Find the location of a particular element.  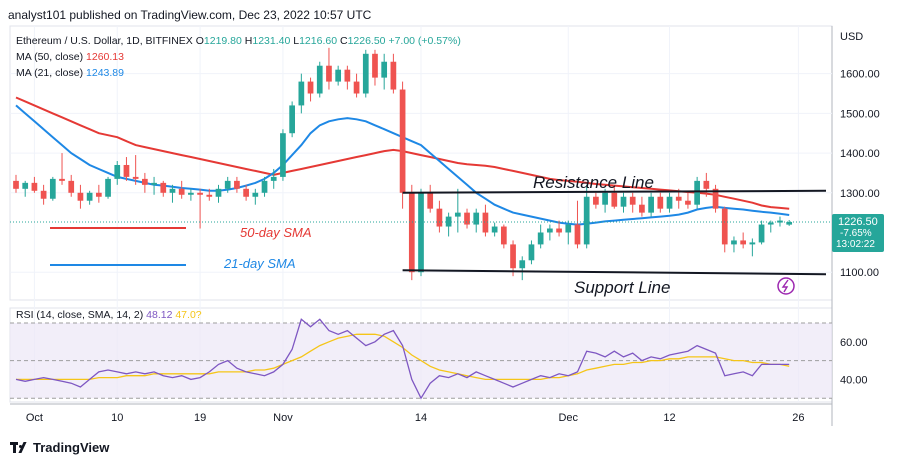

legend-high-label: H is located at coordinates (249, 41).